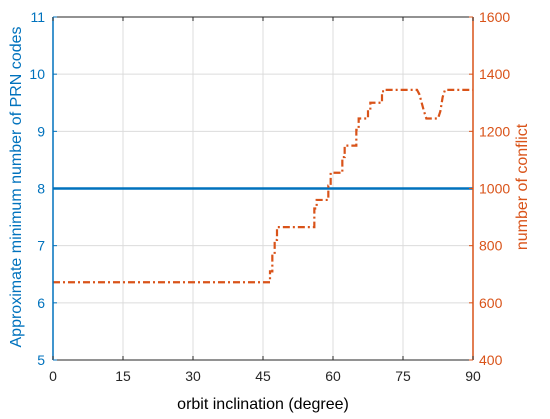 Image resolution: width=550 pixels, height=419 pixels. Describe the element at coordinates (491, 303) in the screenshot. I see `y-right-tick-label: 600` at that location.